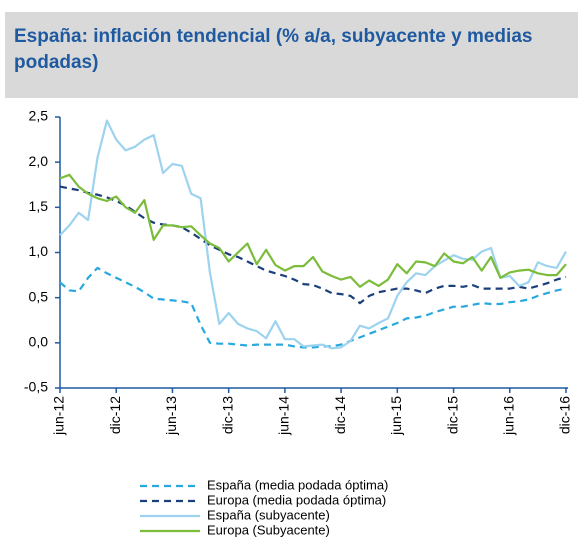  Describe the element at coordinates (39, 251) in the screenshot. I see `y-tick-label: 1,0` at that location.